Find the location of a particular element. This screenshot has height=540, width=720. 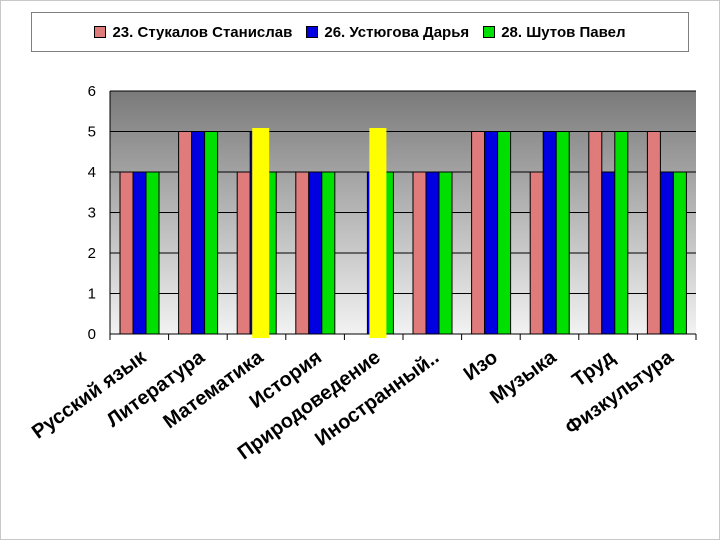

x-category-label: Музыка is located at coordinates (523, 377).